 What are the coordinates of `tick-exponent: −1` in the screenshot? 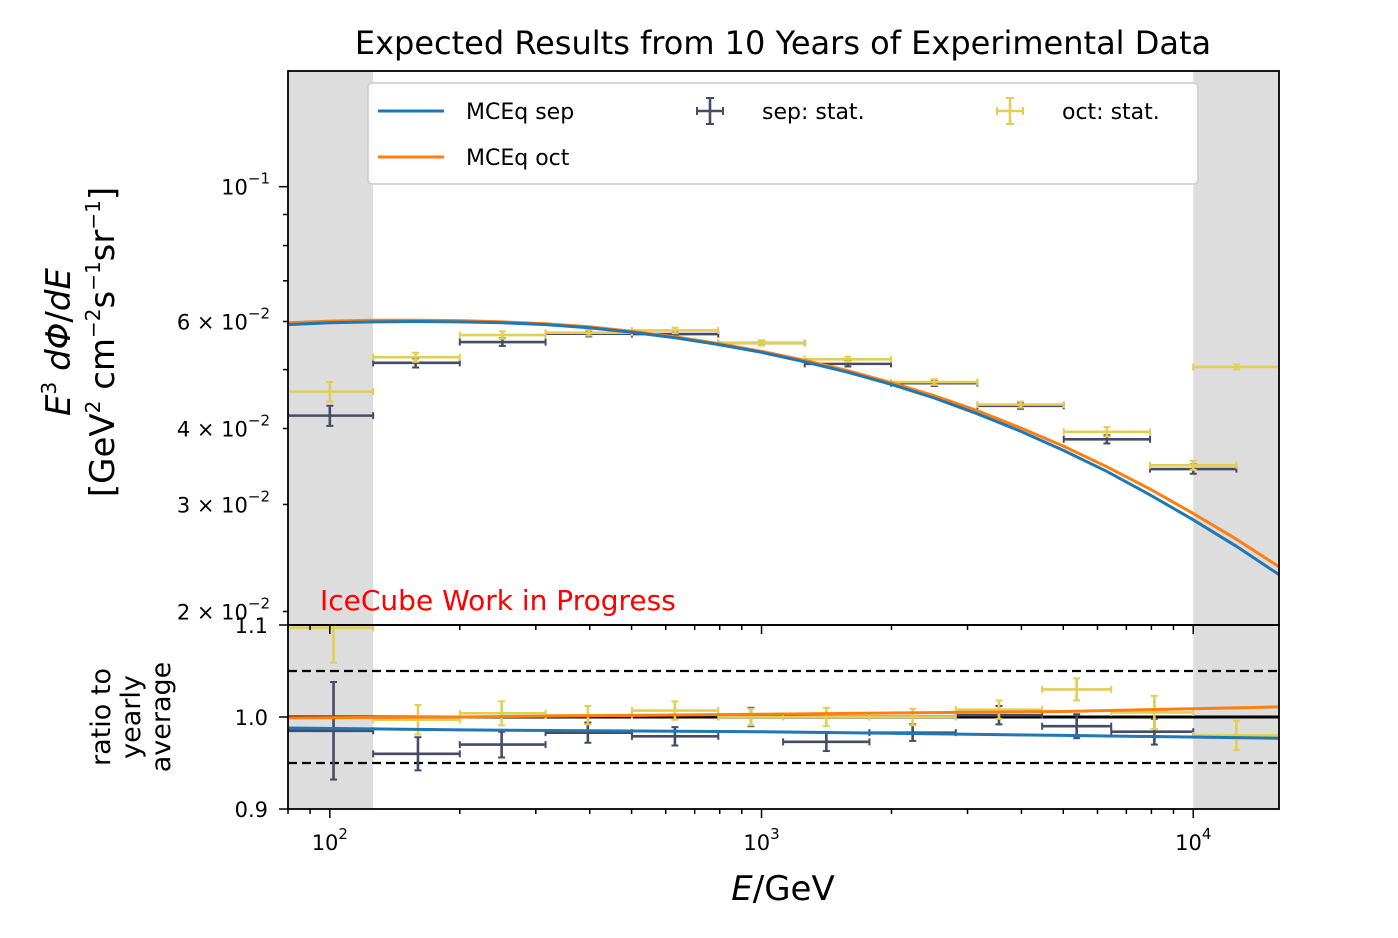 It's located at (259, 179).